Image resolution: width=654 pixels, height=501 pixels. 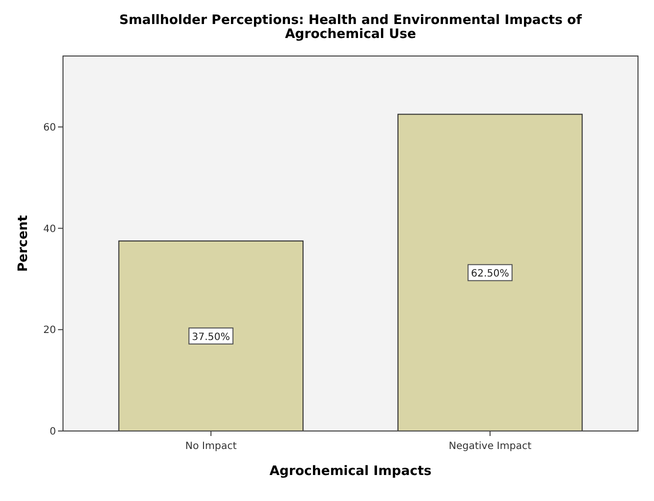 I want to click on x-axis-title: Agrochemical Impacts, so click(x=350, y=471).